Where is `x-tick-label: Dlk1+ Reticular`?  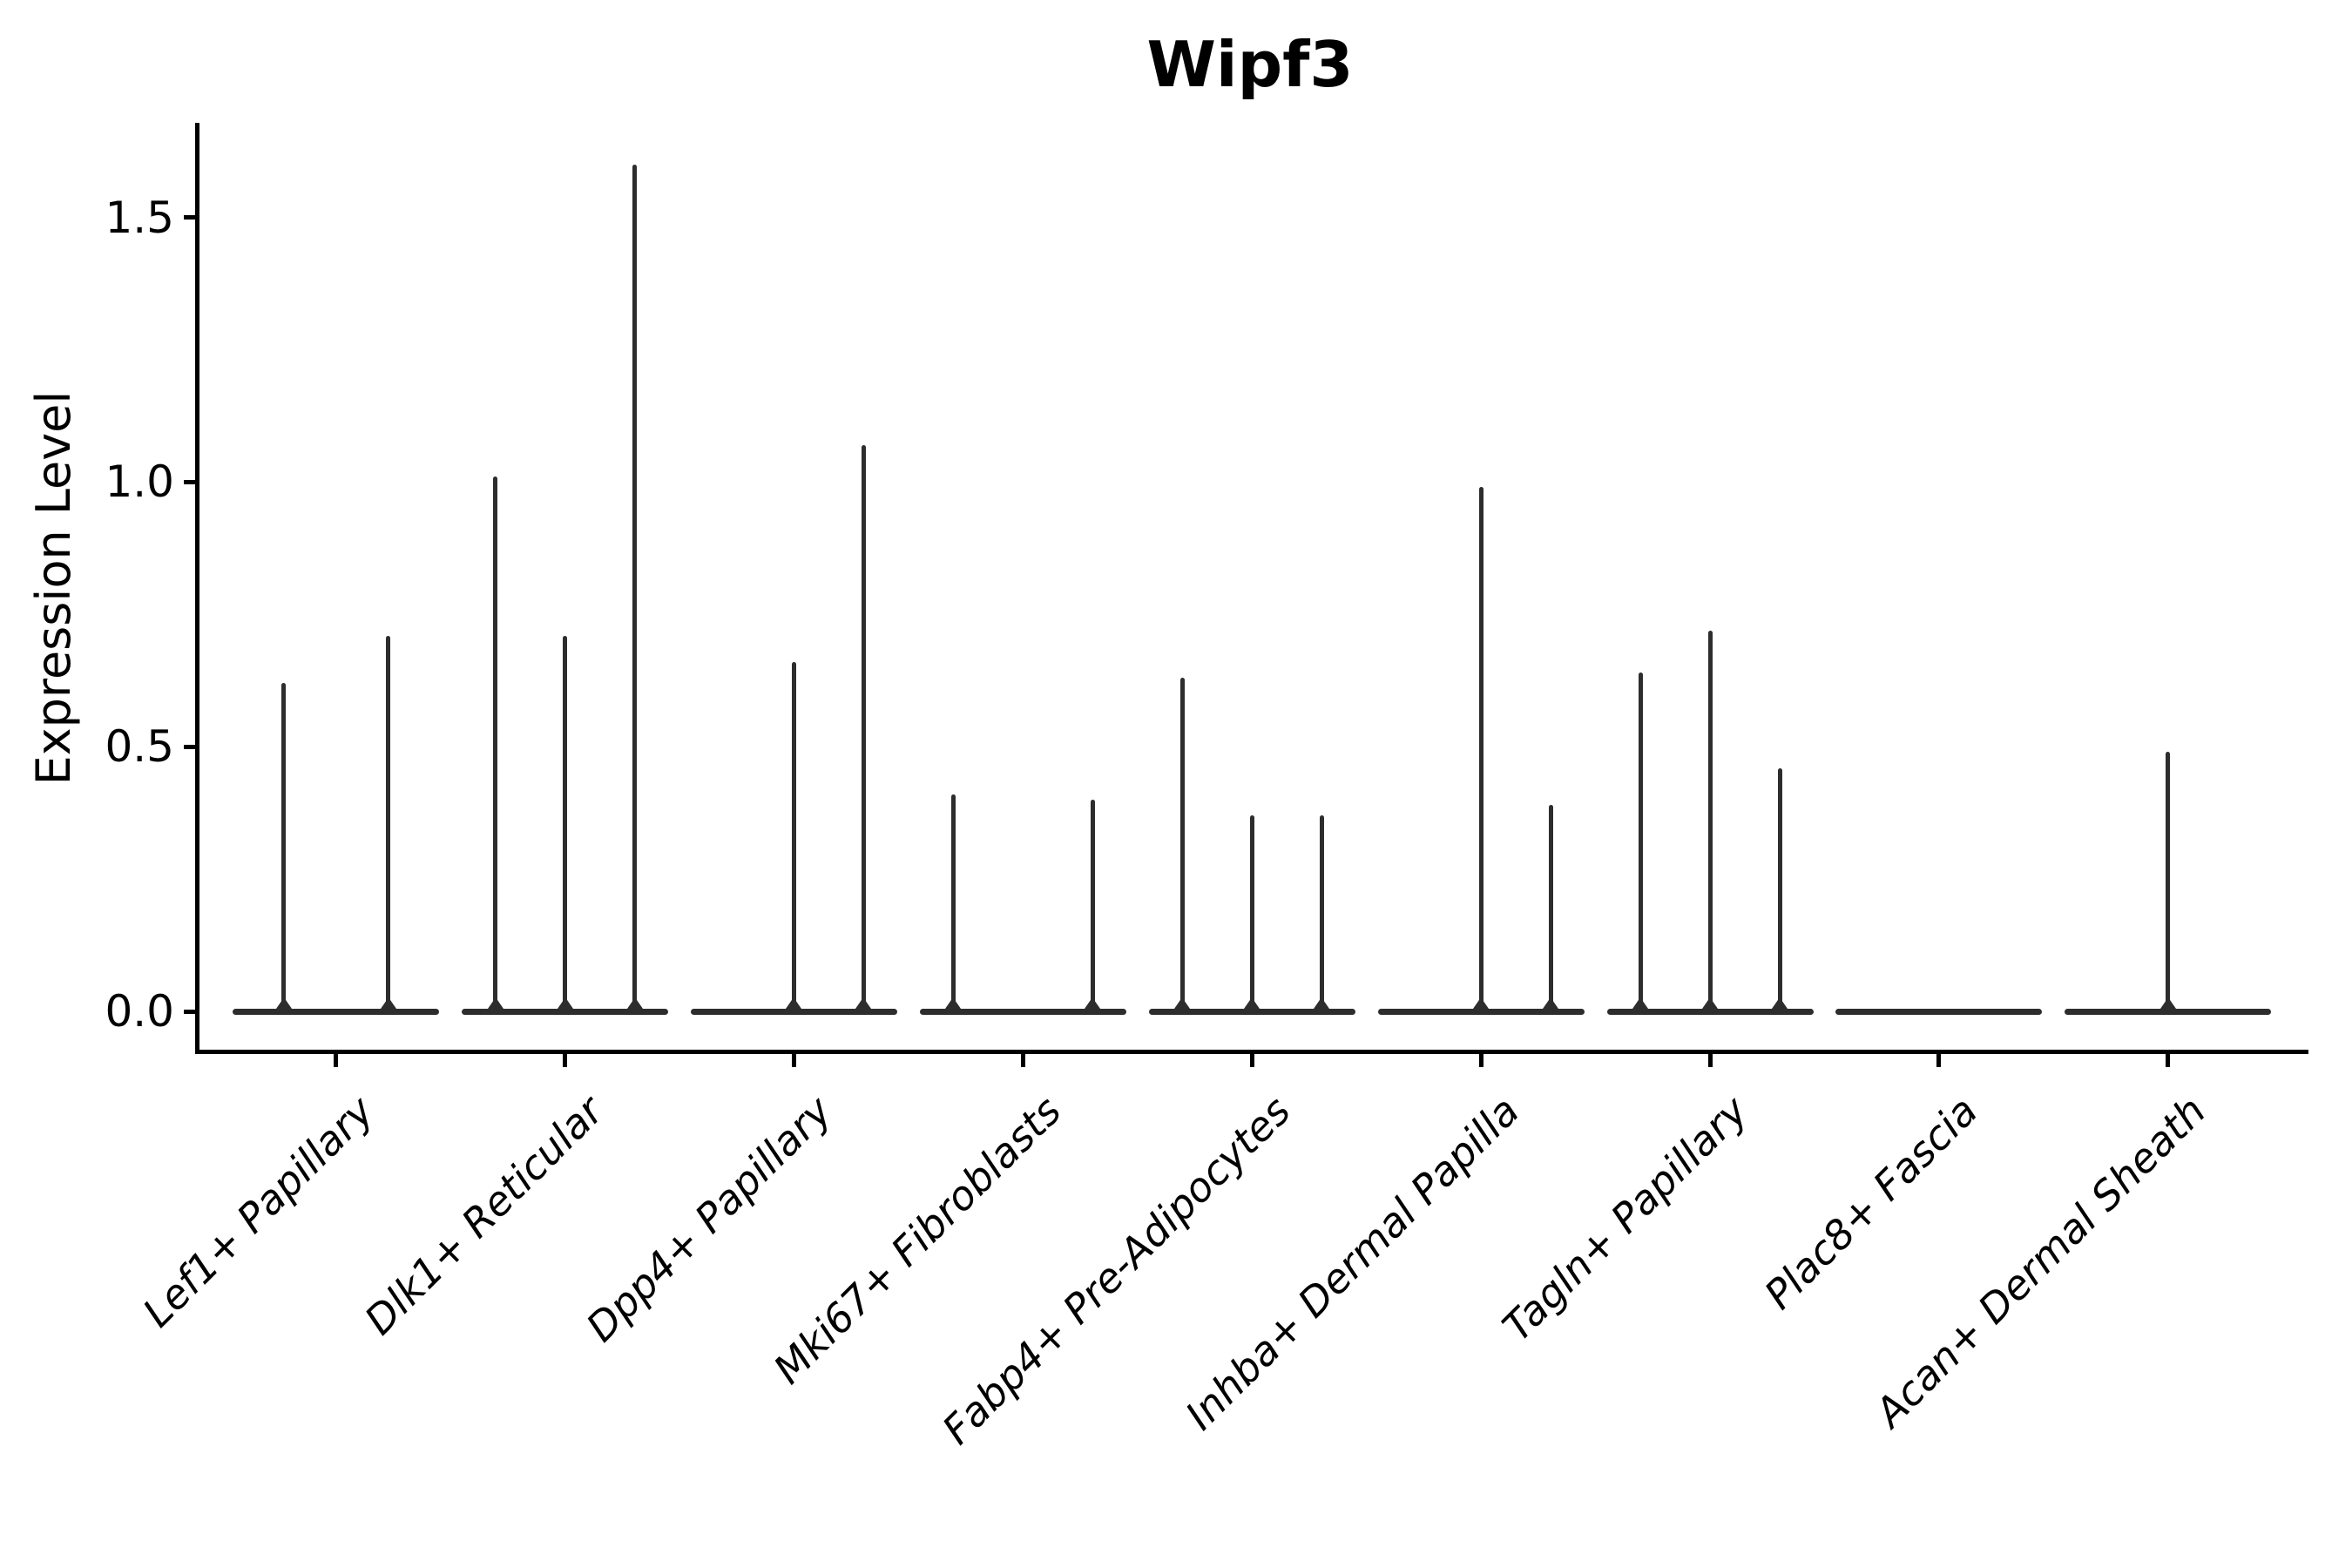
x-tick-label: Dlk1+ Reticular is located at coordinates (484, 1215).